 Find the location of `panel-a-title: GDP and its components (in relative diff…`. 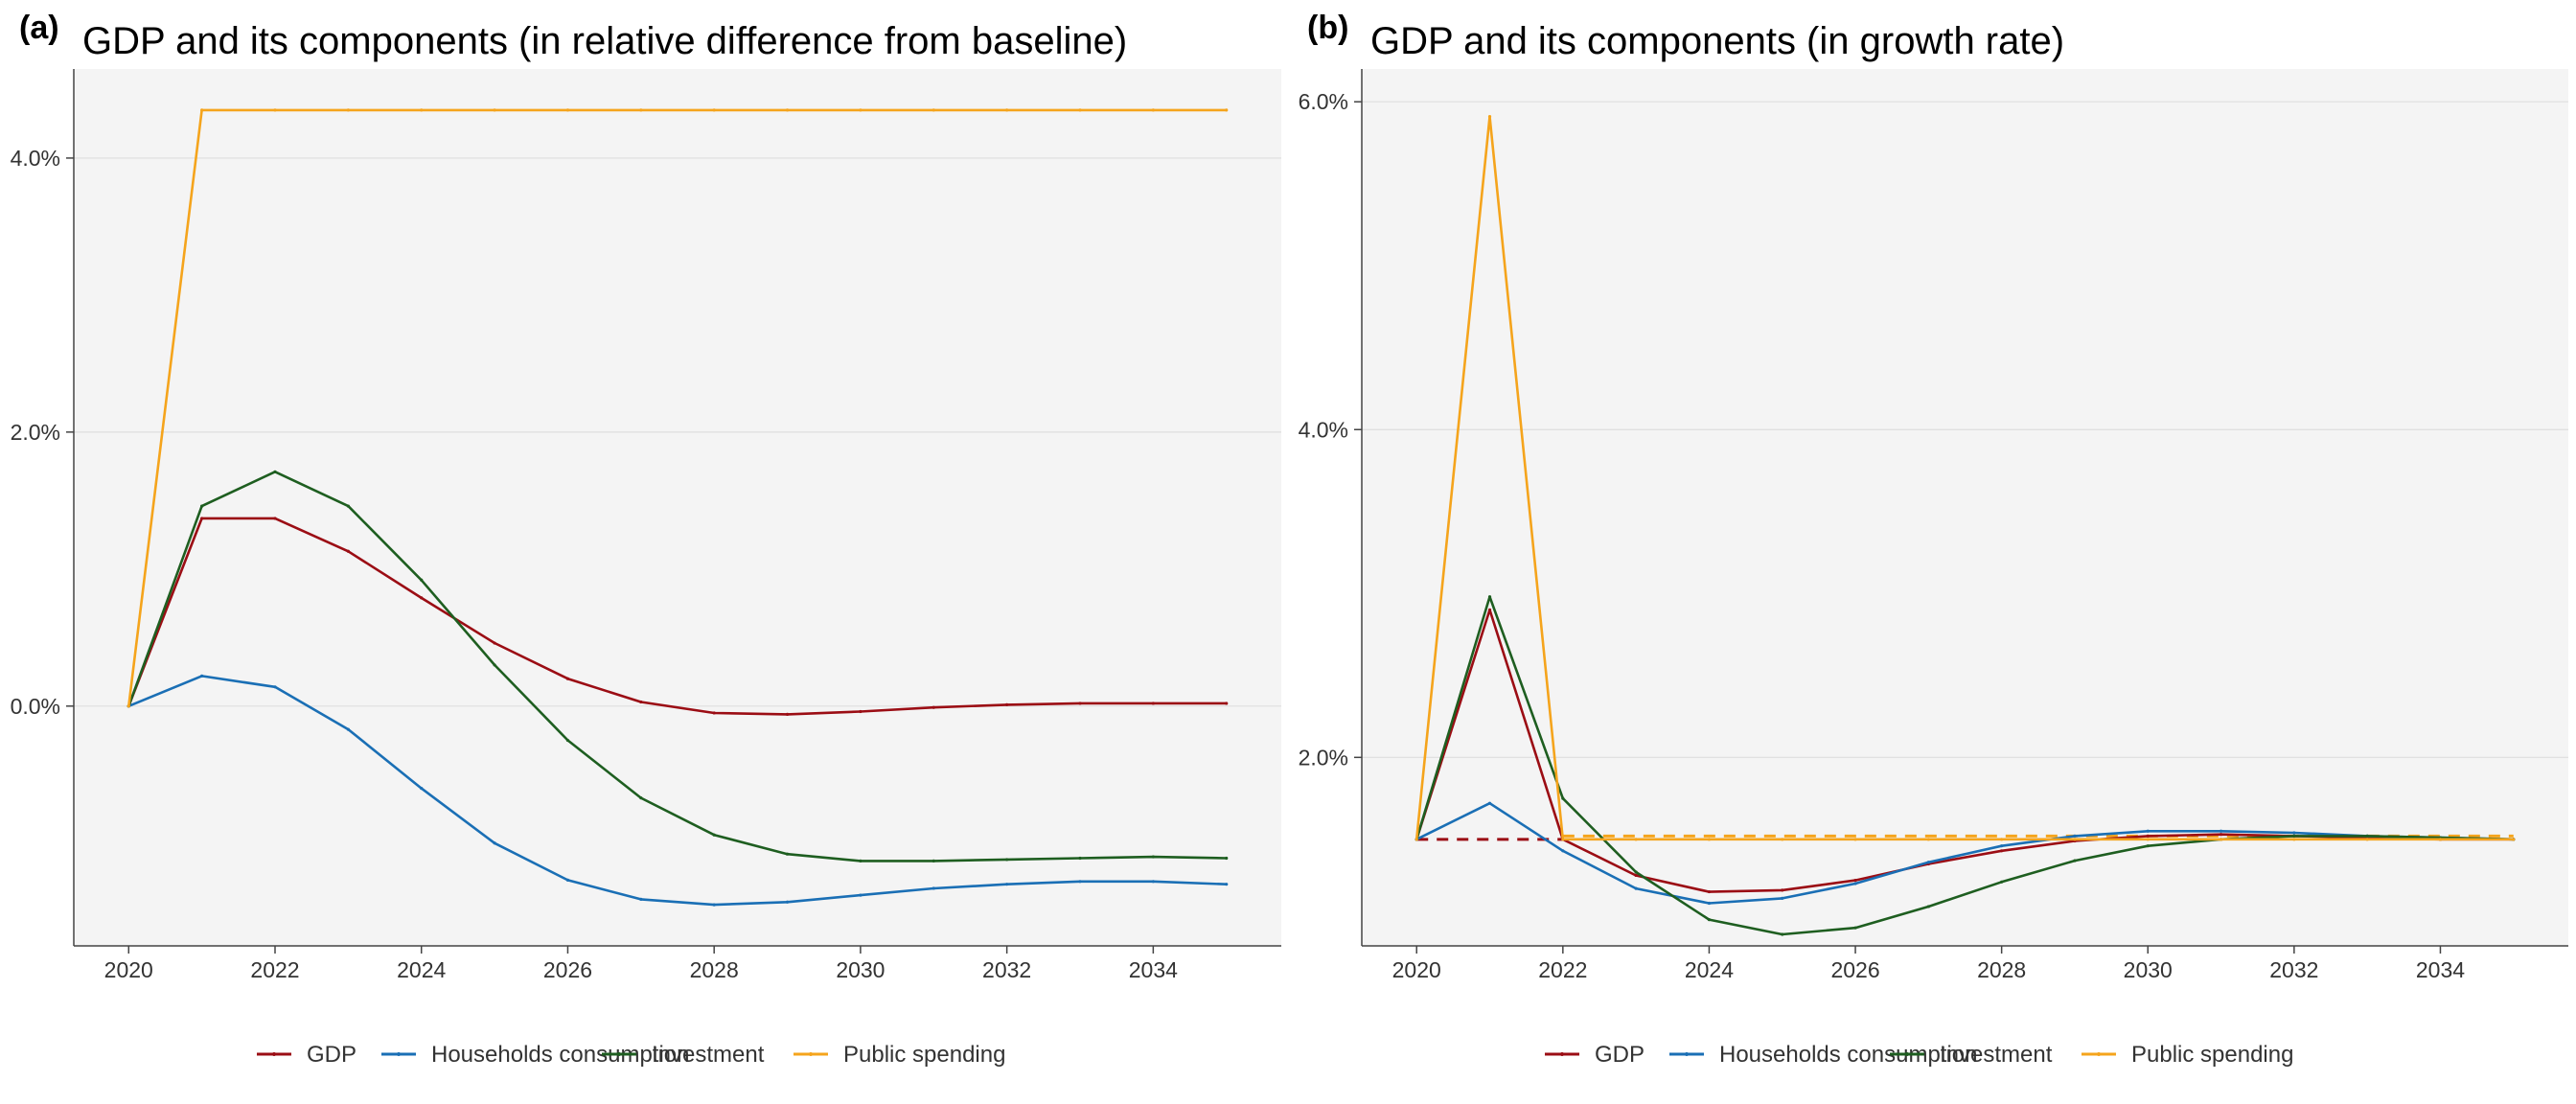

panel-a-title: GDP and its components (in relative diff… is located at coordinates (604, 41).